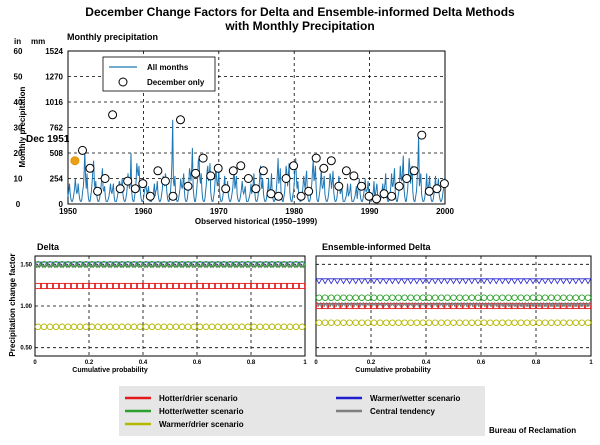 The width and height of the screenshot is (600, 445). I want to click on top-y-tick-in: 50, so click(18, 77).